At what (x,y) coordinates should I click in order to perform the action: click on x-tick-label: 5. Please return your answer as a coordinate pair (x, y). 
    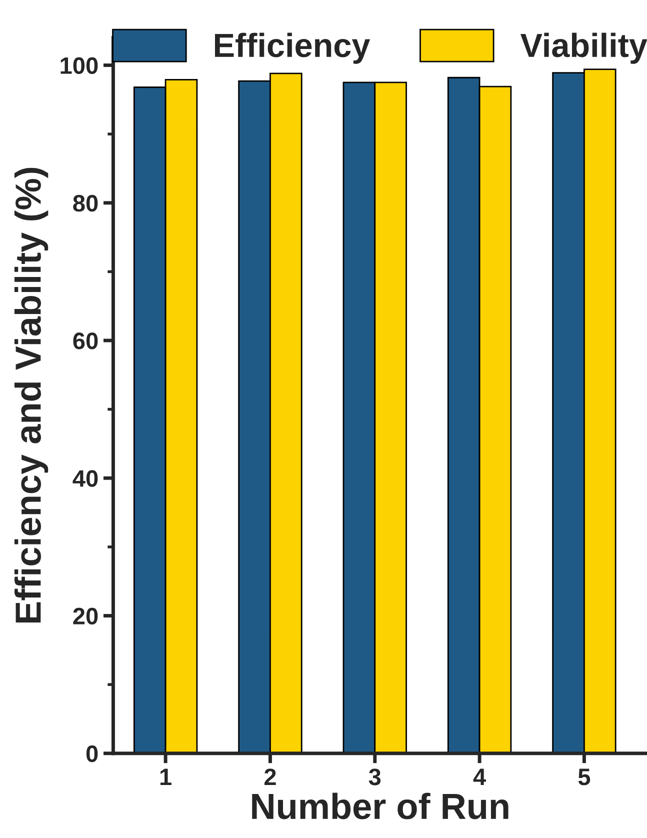
    Looking at the image, I should click on (584, 777).